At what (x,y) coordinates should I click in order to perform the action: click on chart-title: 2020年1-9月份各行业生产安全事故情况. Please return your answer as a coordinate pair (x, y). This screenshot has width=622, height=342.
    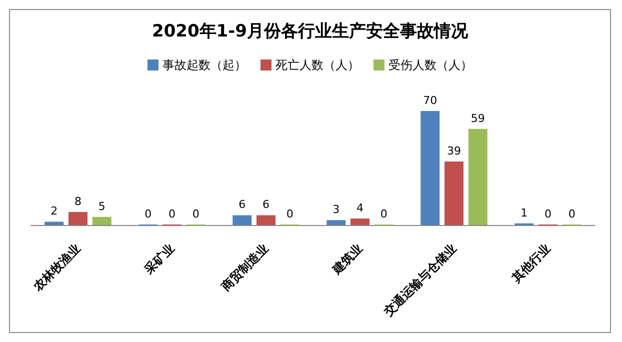
    Looking at the image, I should click on (311, 32).